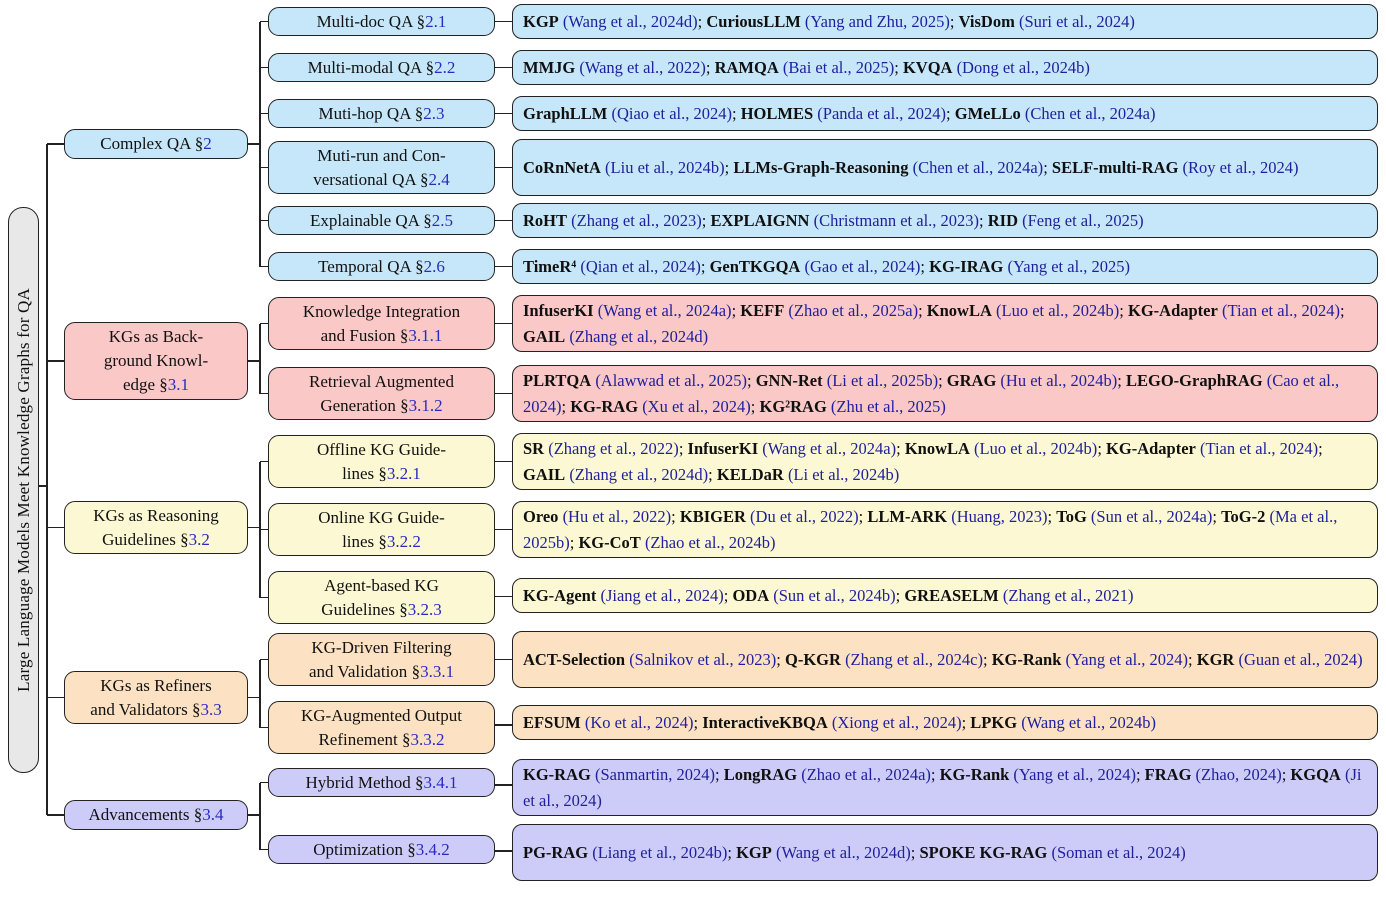 Image resolution: width=1386 pixels, height=903 pixels. I want to click on citation-link: (Soman et al., 2024), so click(1118, 852).